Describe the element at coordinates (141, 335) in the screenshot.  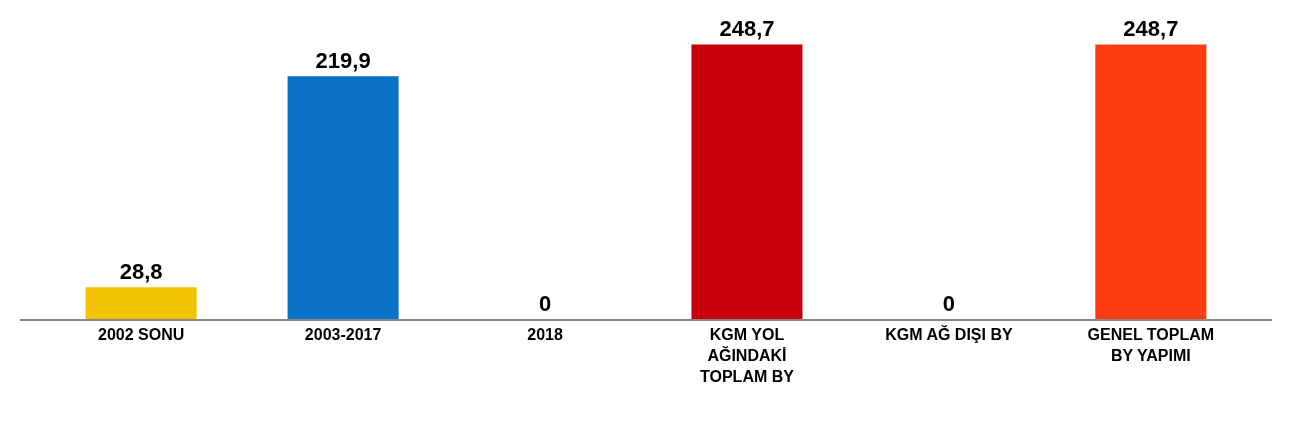
I see `x-tick-label: 2002 SONU` at that location.